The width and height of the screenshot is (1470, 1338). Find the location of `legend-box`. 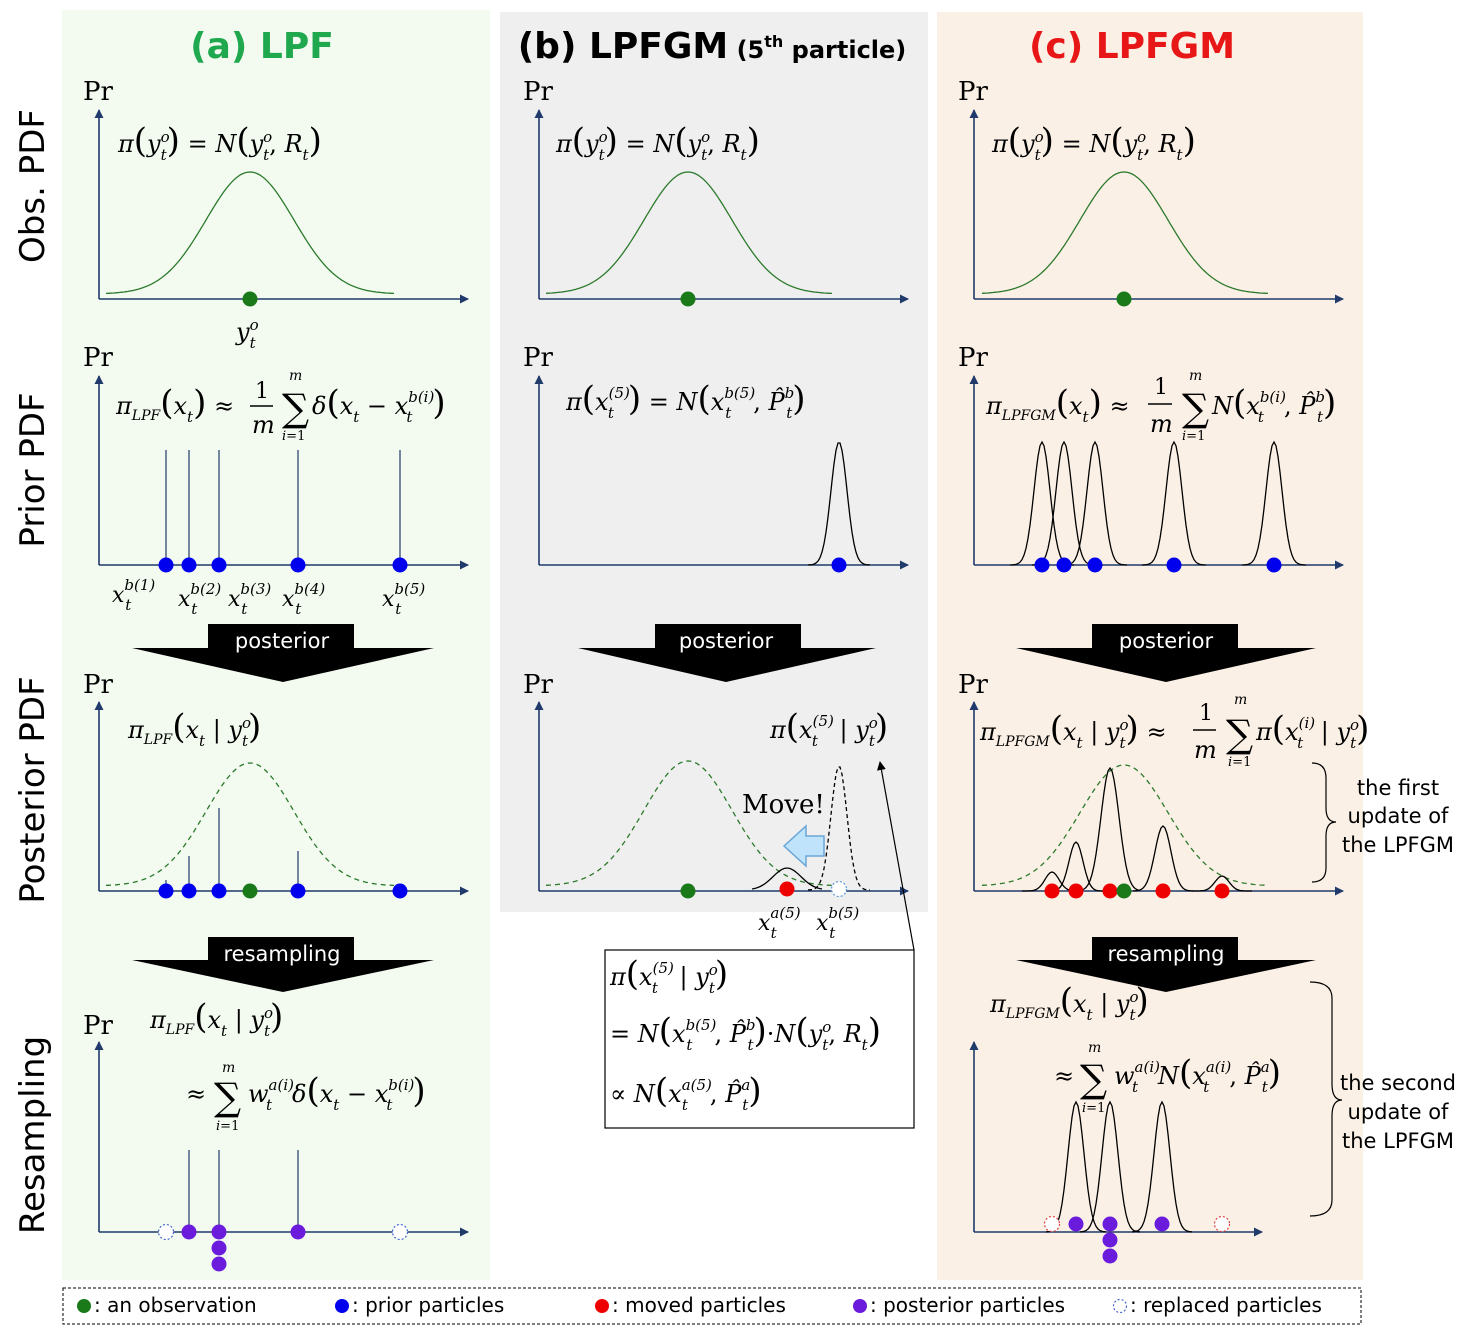

legend-box is located at coordinates (712, 1306).